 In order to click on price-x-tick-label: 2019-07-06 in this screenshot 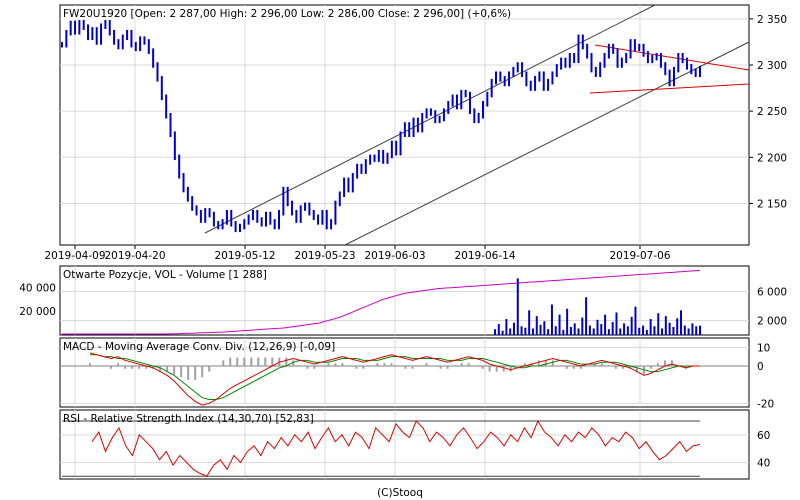, I will do `click(639, 256)`.